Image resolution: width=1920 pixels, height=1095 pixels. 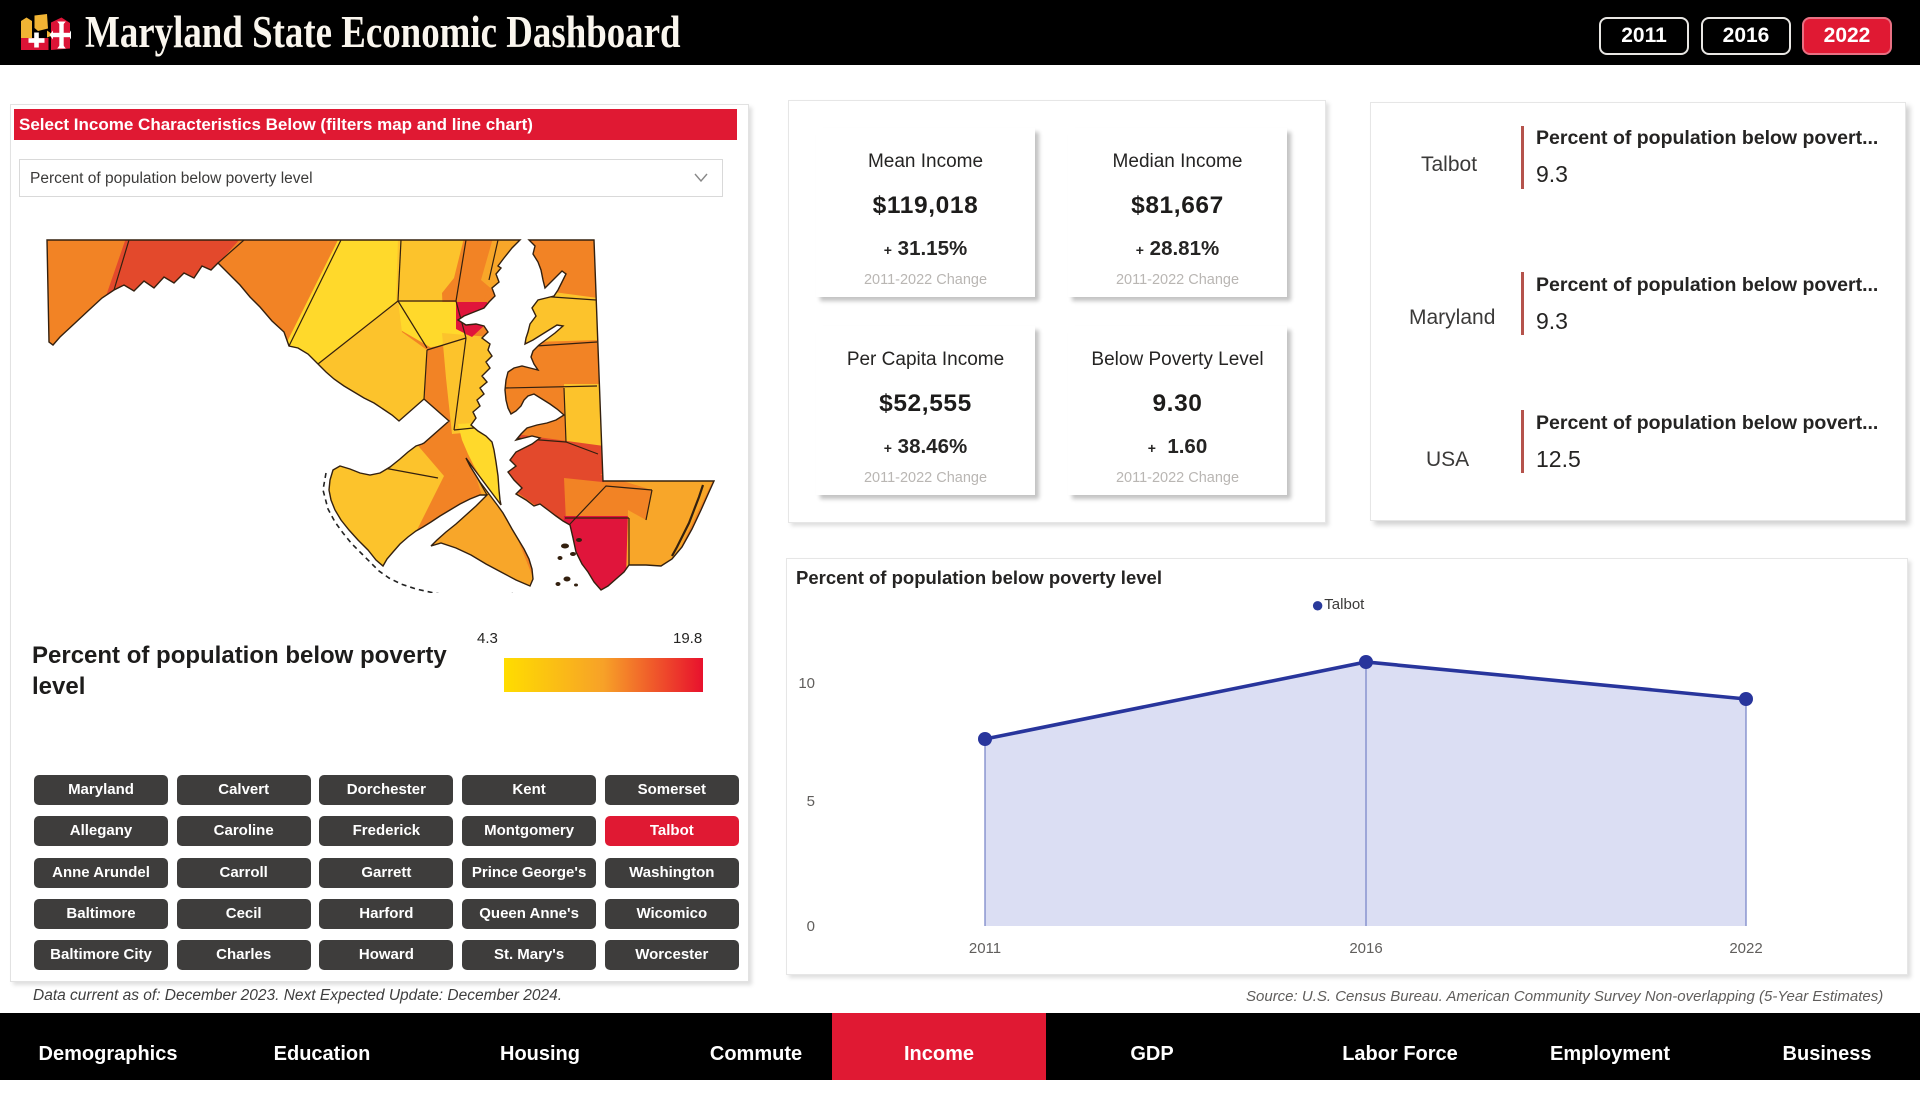 I want to click on svg-text: 2011, so click(x=985, y=948).